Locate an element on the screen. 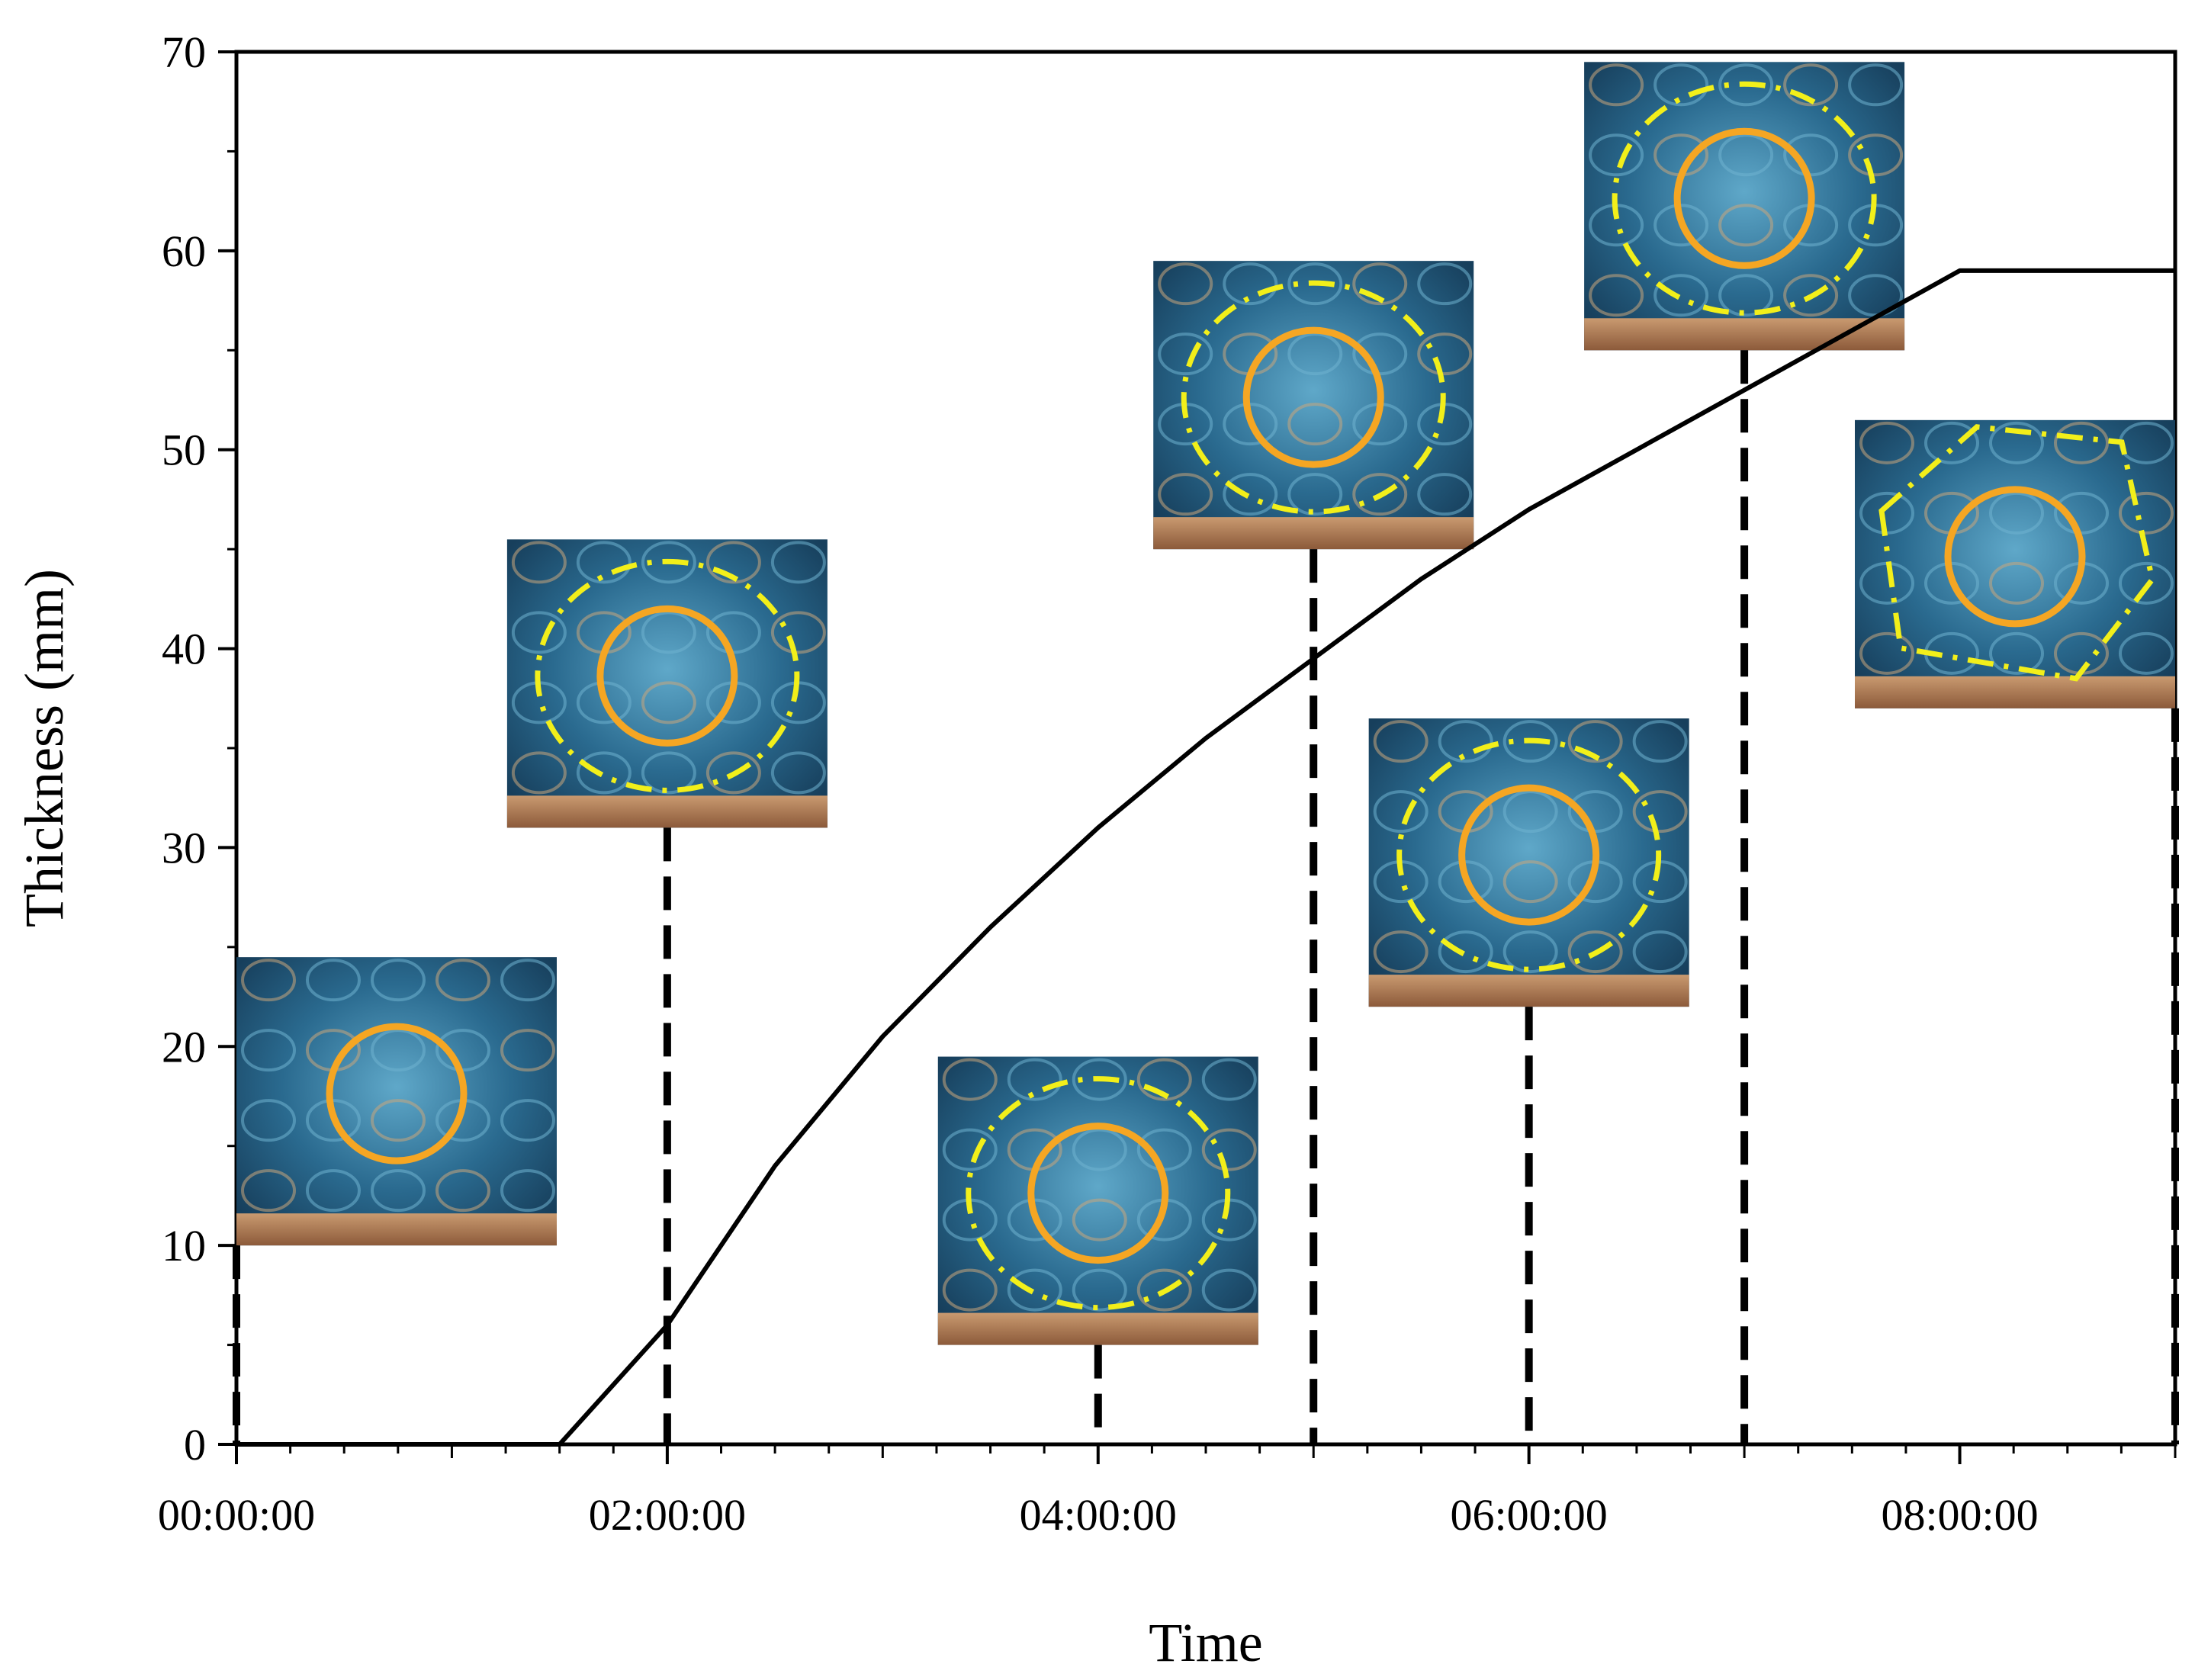  x-tick-label: 02:00:00 is located at coordinates (667, 1515).